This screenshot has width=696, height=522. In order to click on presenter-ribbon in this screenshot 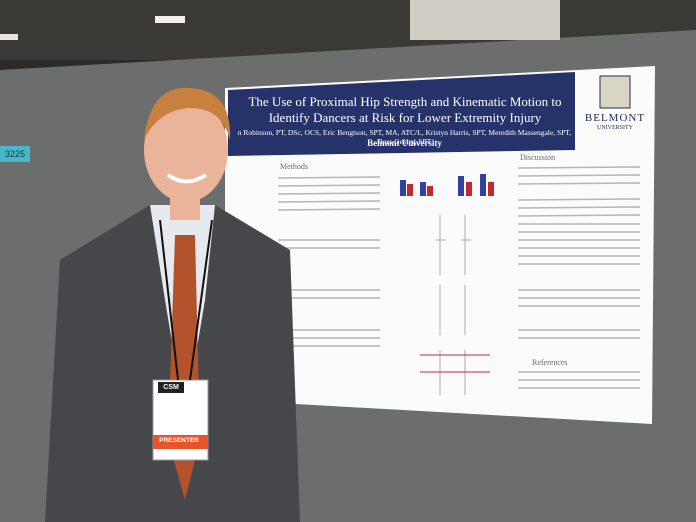, I will do `click(180, 442)`.